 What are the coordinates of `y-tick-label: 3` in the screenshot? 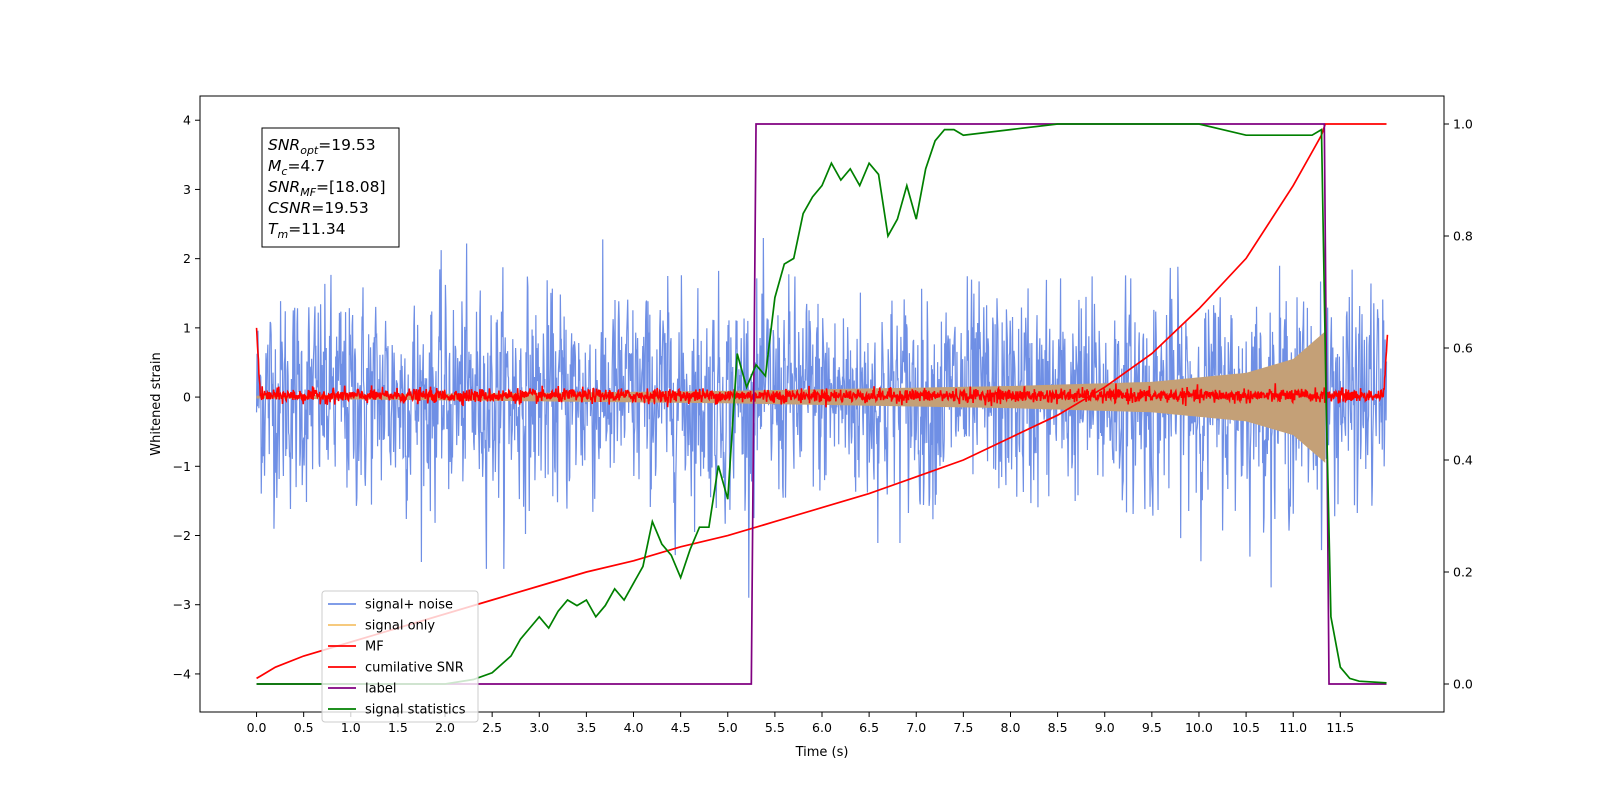 It's located at (187, 189).